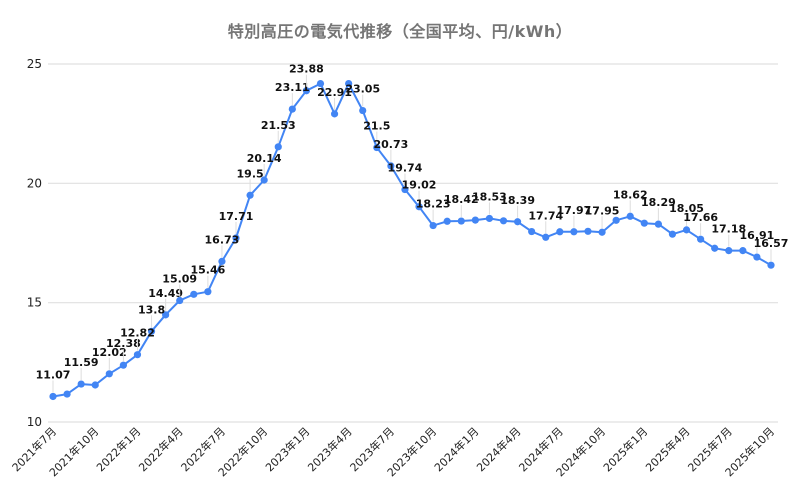 The width and height of the screenshot is (800, 495). Describe the element at coordinates (34, 183) in the screenshot. I see `y-tick-label: 20` at that location.